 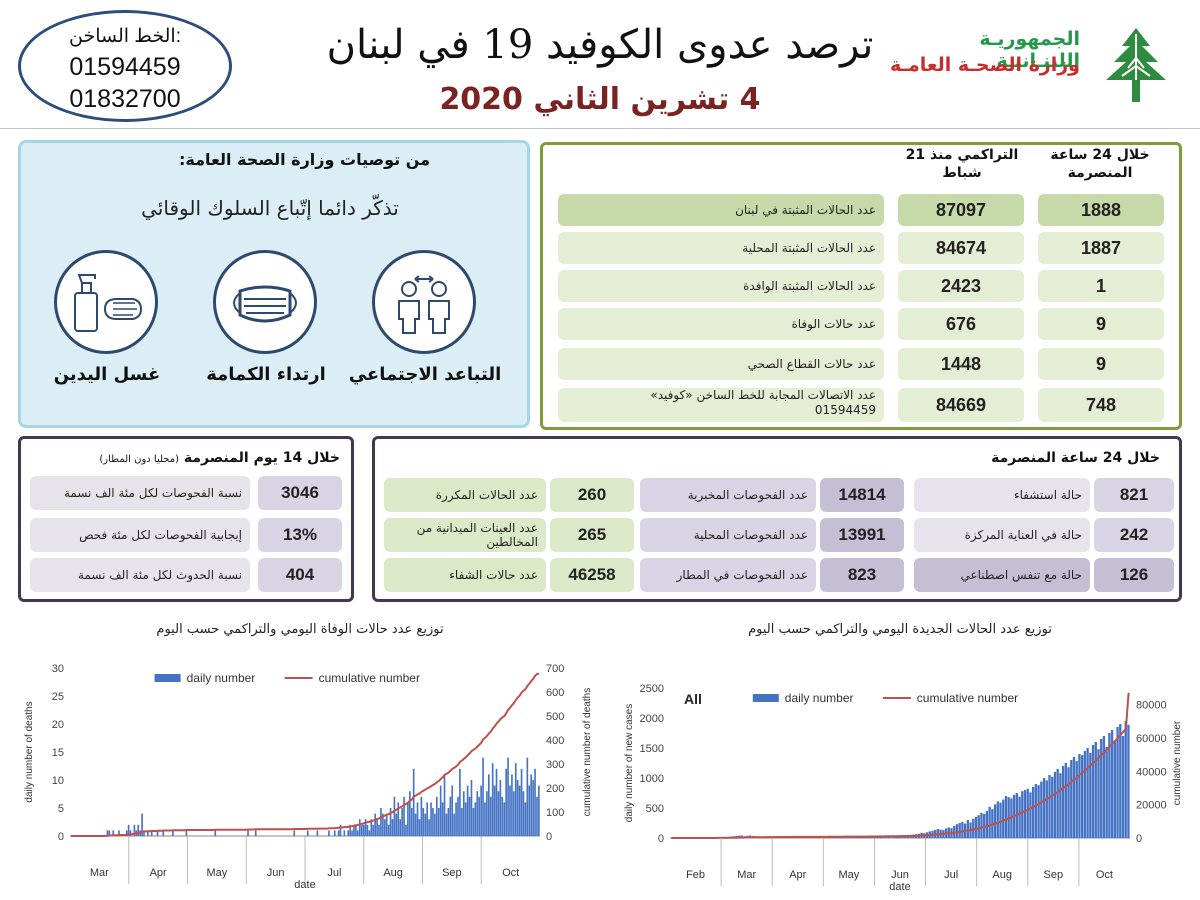 I want to click on box-14-days, so click(x=186, y=519).